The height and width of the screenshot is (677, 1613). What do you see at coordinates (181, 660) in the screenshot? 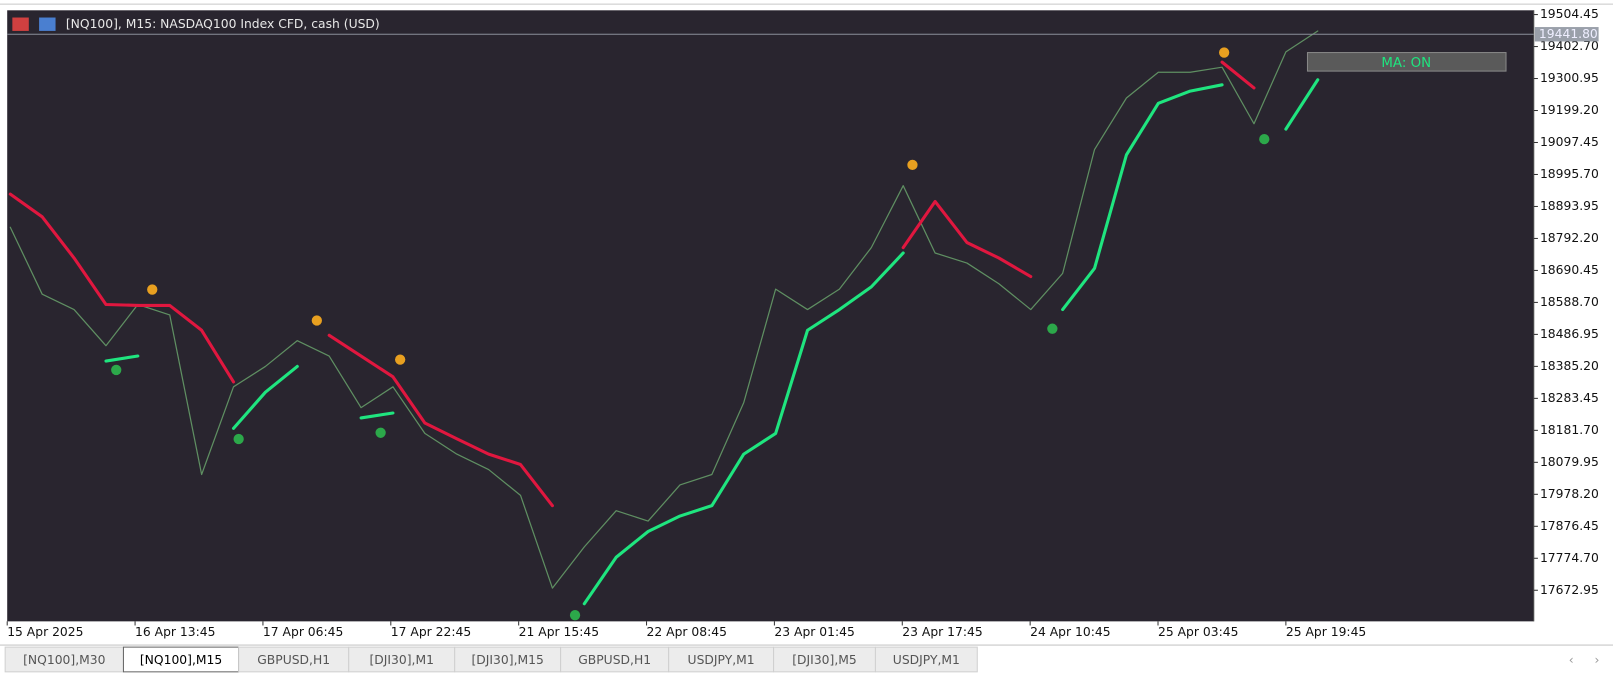
I see `tab-label: [NQ100],M15` at bounding box center [181, 660].